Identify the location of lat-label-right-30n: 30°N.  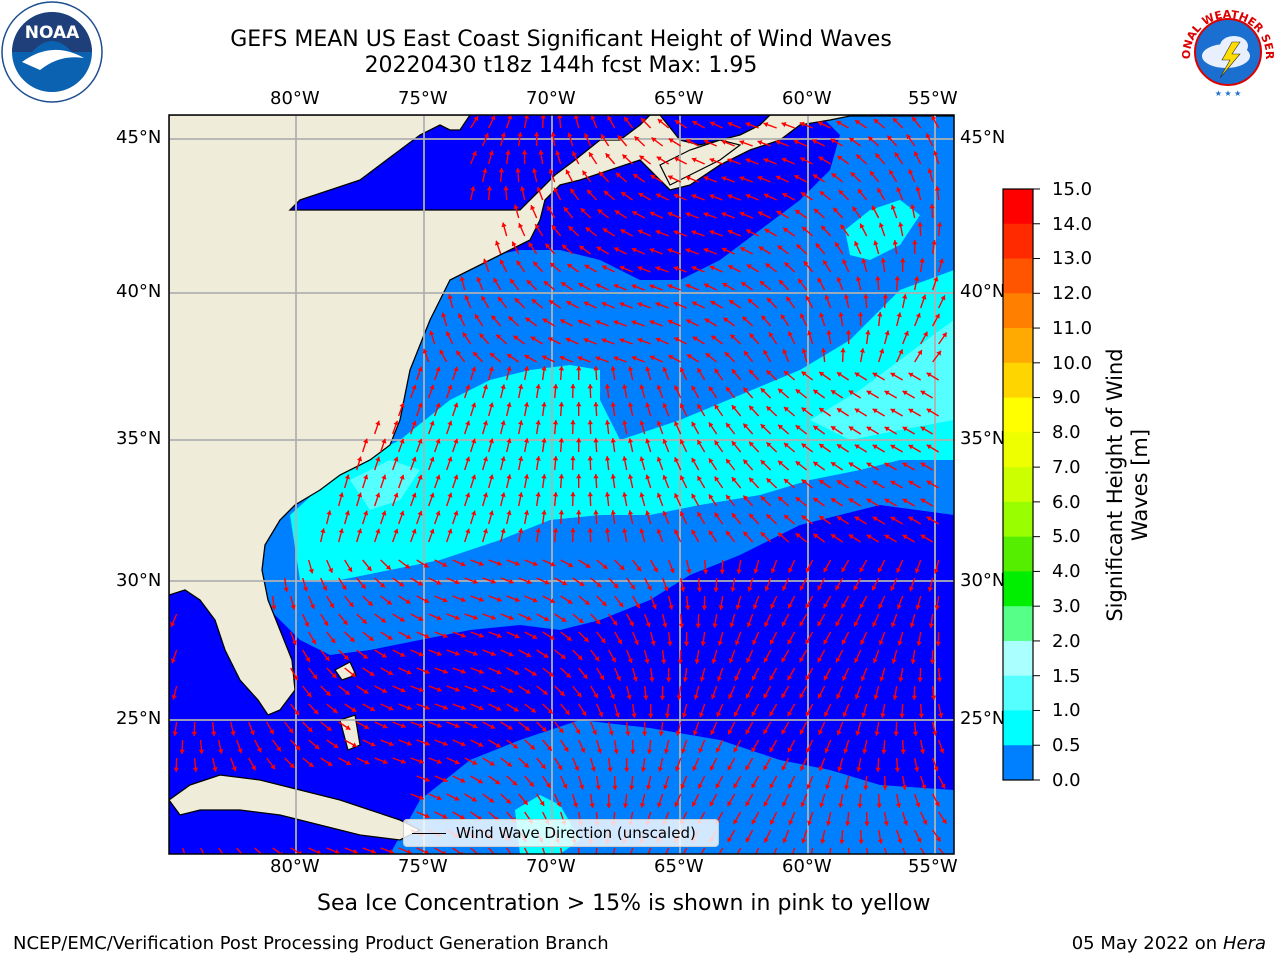
(983, 580).